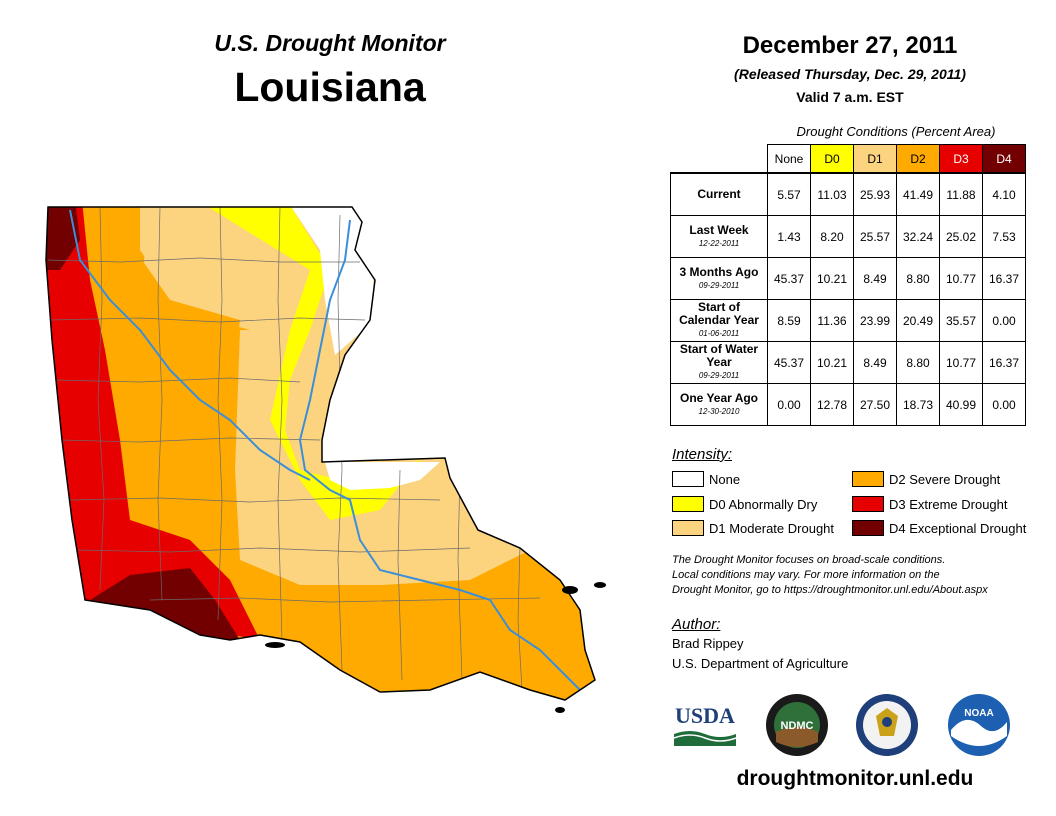  I want to click on legend-item-d3: D3 Extreme Drought, so click(930, 504).